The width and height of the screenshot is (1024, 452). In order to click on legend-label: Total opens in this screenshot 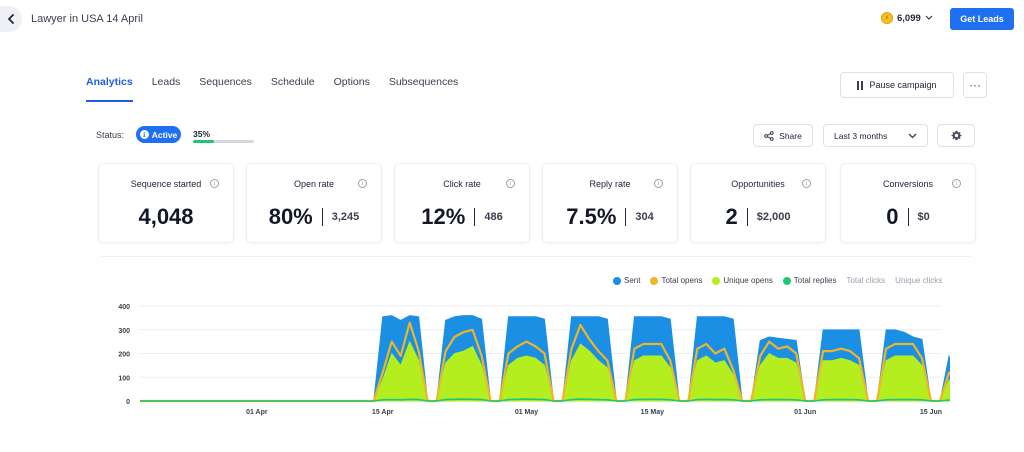, I will do `click(682, 280)`.